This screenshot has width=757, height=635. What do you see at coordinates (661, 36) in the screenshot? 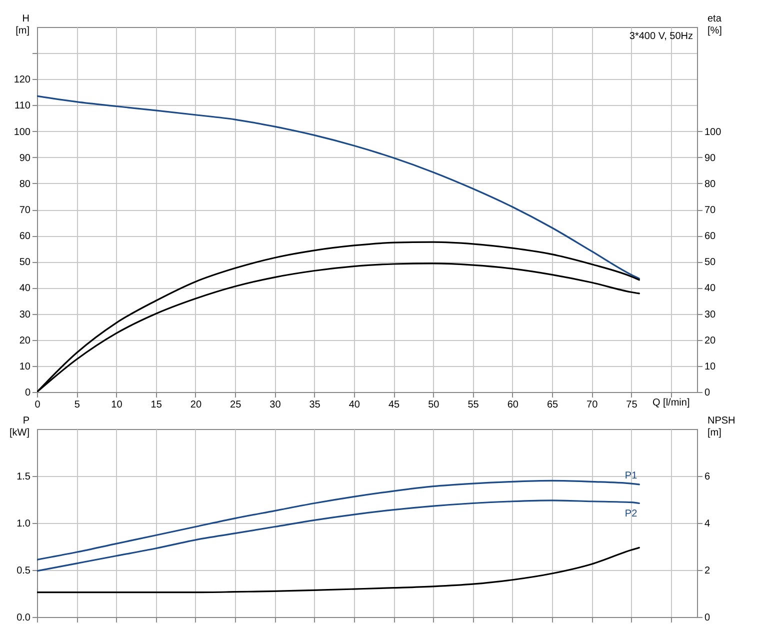
I see `annotation: 3*400 V, 50Hz` at bounding box center [661, 36].